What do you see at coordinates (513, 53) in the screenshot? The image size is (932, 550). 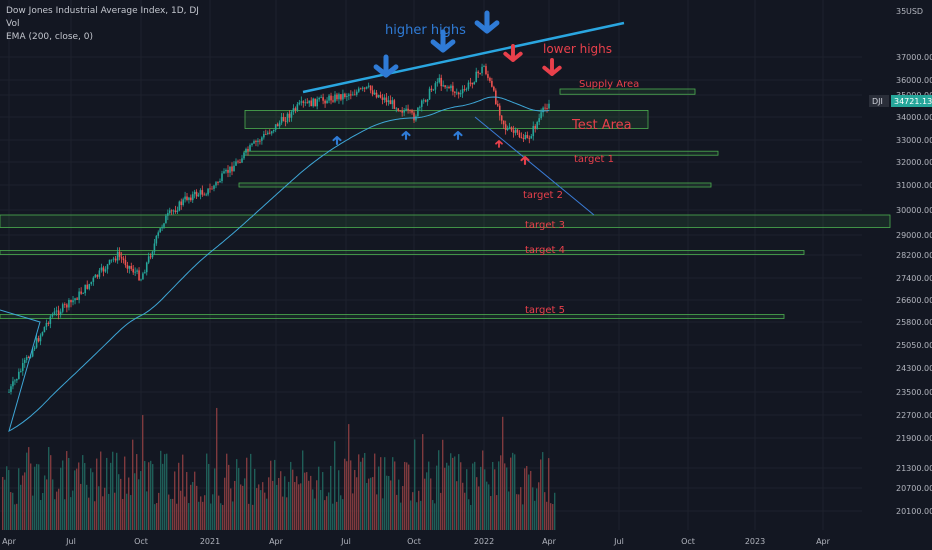 I see `lower-high-arrow-icon` at bounding box center [513, 53].